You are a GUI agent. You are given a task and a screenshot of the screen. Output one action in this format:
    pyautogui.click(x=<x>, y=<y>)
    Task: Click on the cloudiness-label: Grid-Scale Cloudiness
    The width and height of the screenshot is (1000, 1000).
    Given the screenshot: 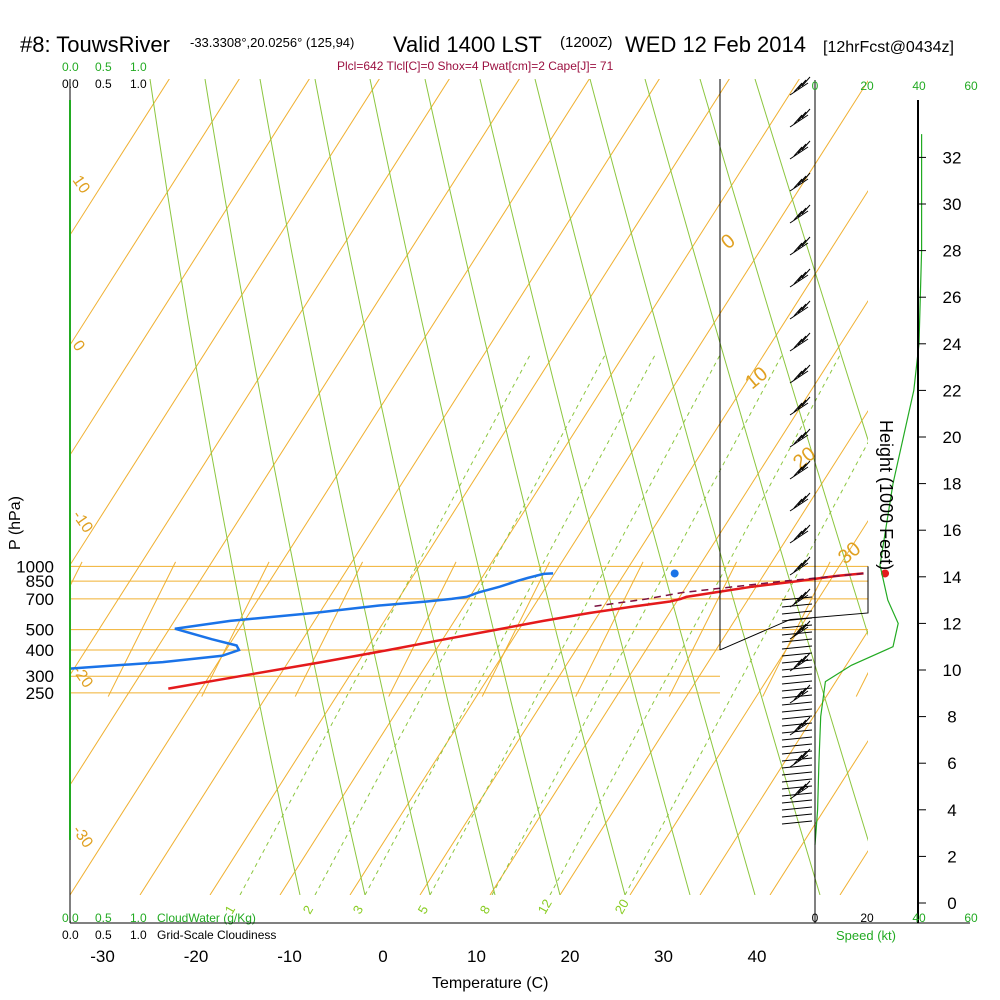 What is the action you would take?
    pyautogui.click(x=216, y=935)
    